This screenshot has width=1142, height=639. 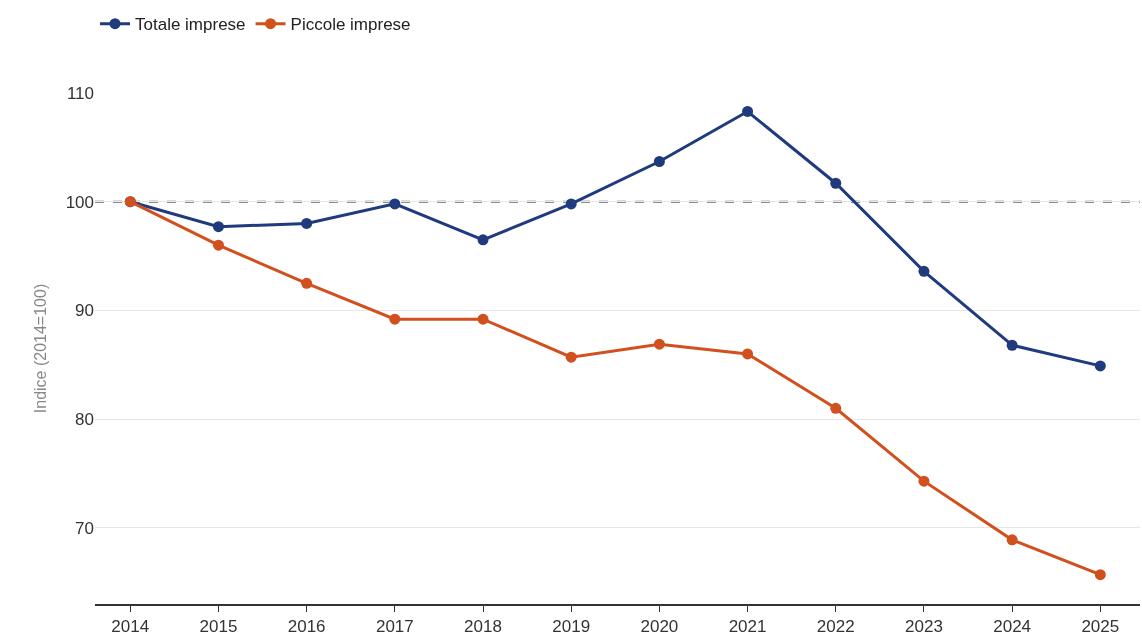 I want to click on x-tick-label: 2016, so click(x=306, y=627).